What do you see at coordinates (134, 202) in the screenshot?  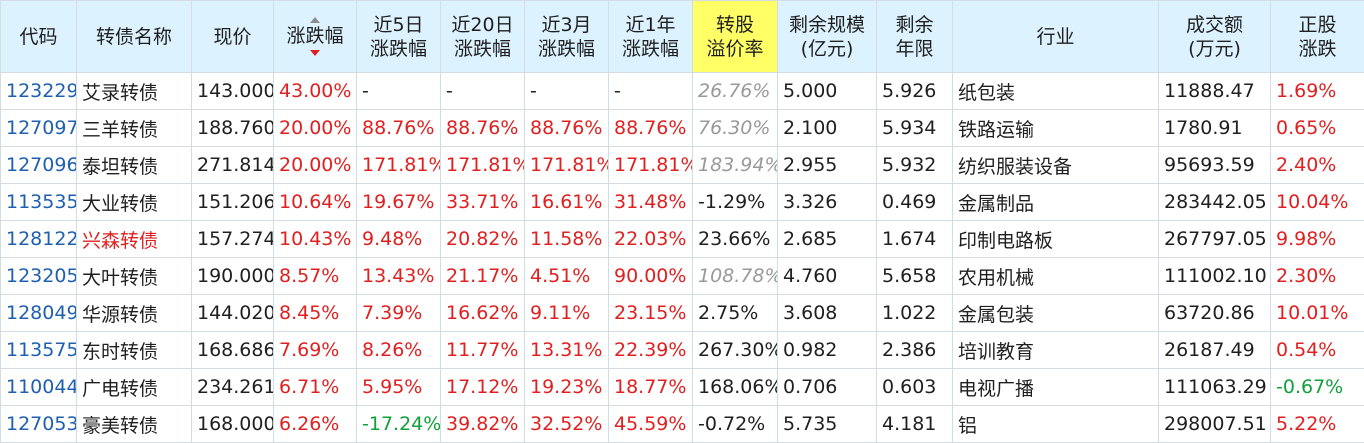 I see `bond-name: 大业转债` at bounding box center [134, 202].